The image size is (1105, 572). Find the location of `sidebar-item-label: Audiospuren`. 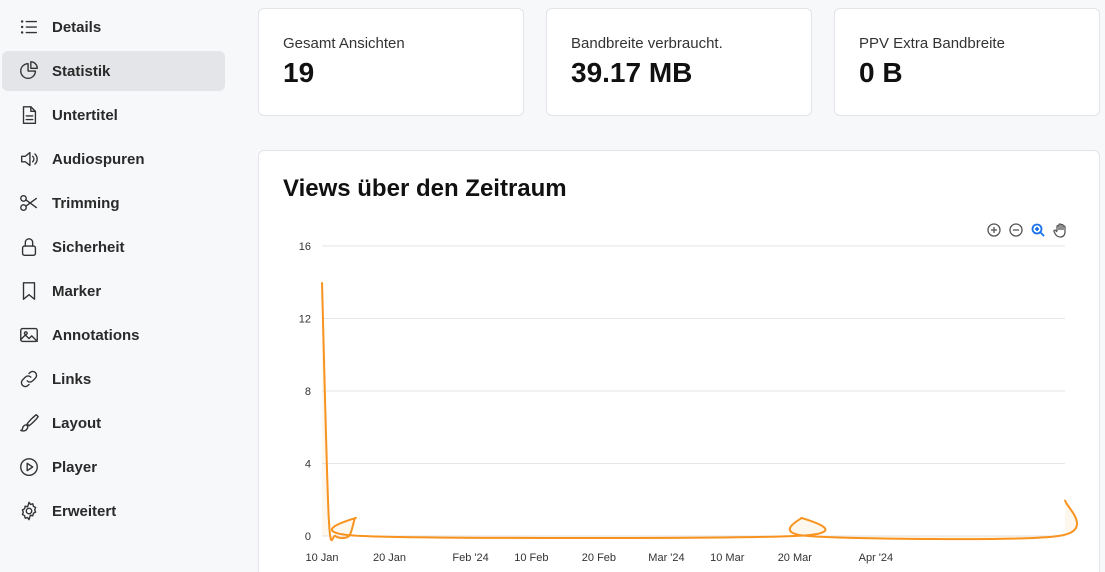

sidebar-item-label: Audiospuren is located at coordinates (98, 159).